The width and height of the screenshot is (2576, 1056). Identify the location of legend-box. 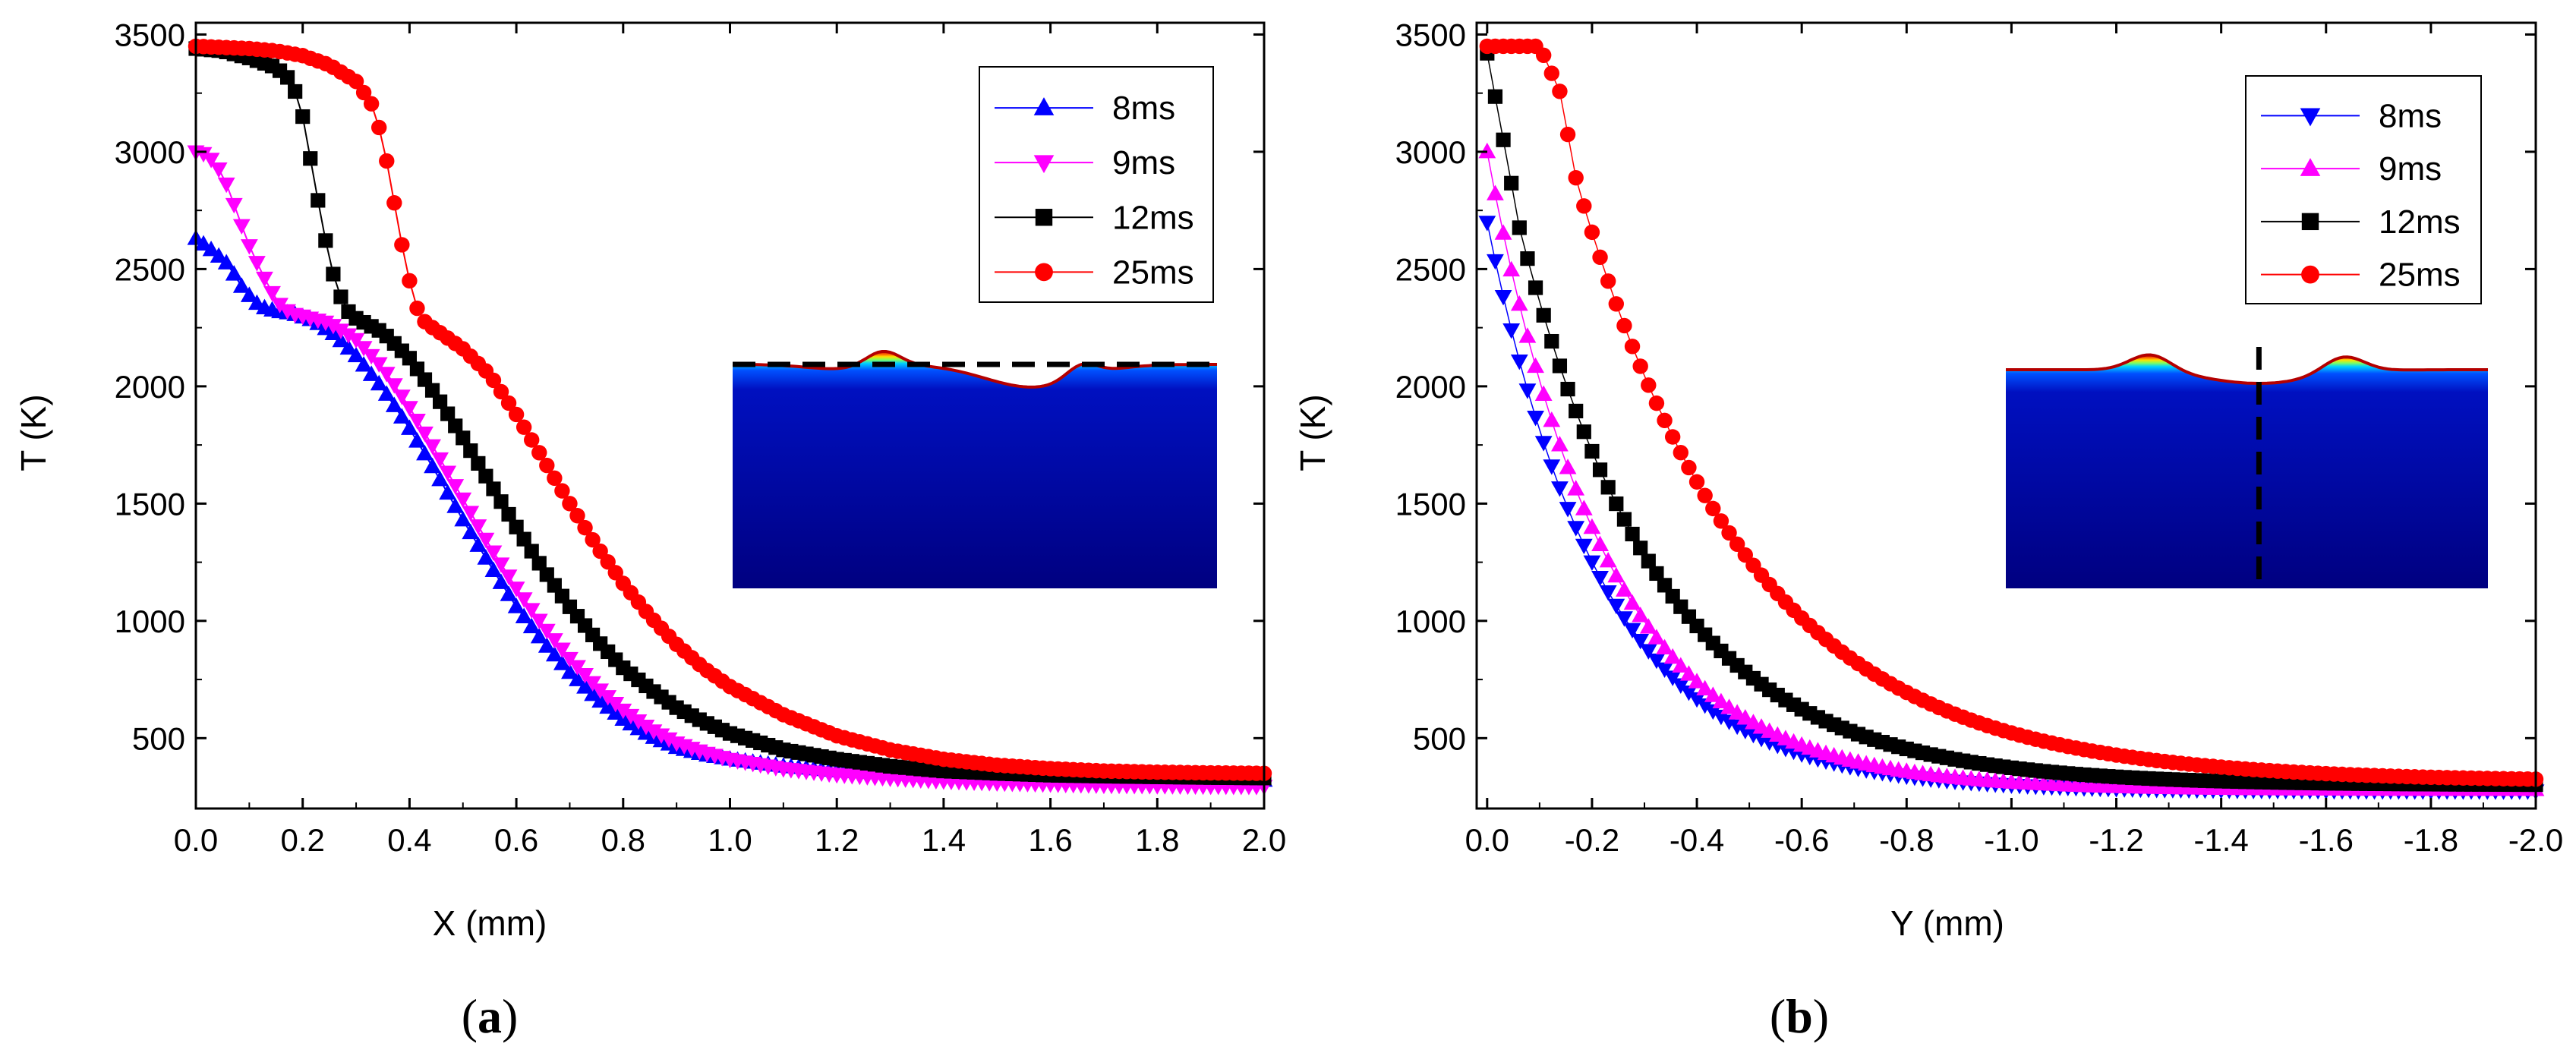
(2363, 189).